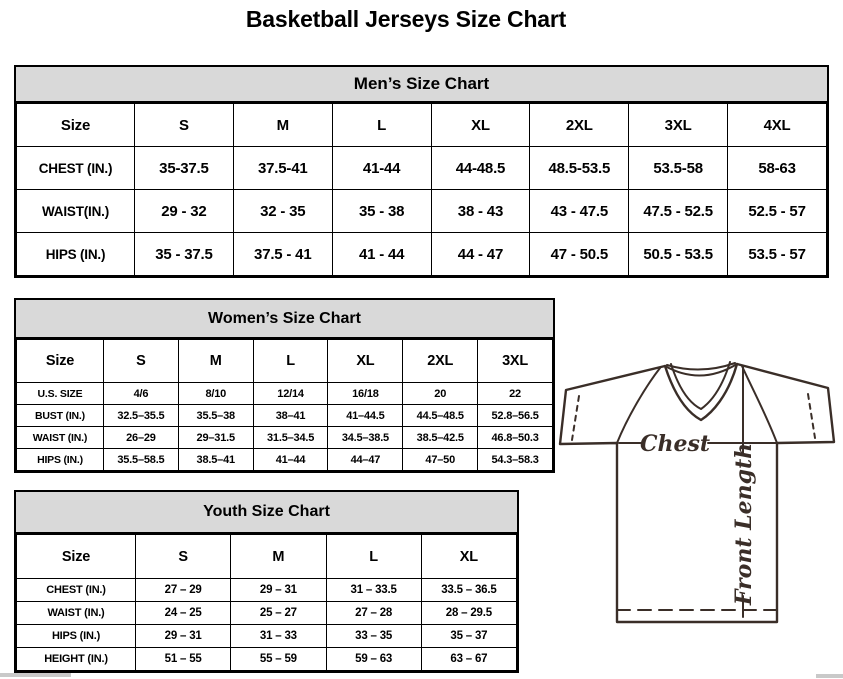 The width and height of the screenshot is (843, 679). What do you see at coordinates (678, 168) in the screenshot?
I see `measurement-value-cell: 53.5-58` at bounding box center [678, 168].